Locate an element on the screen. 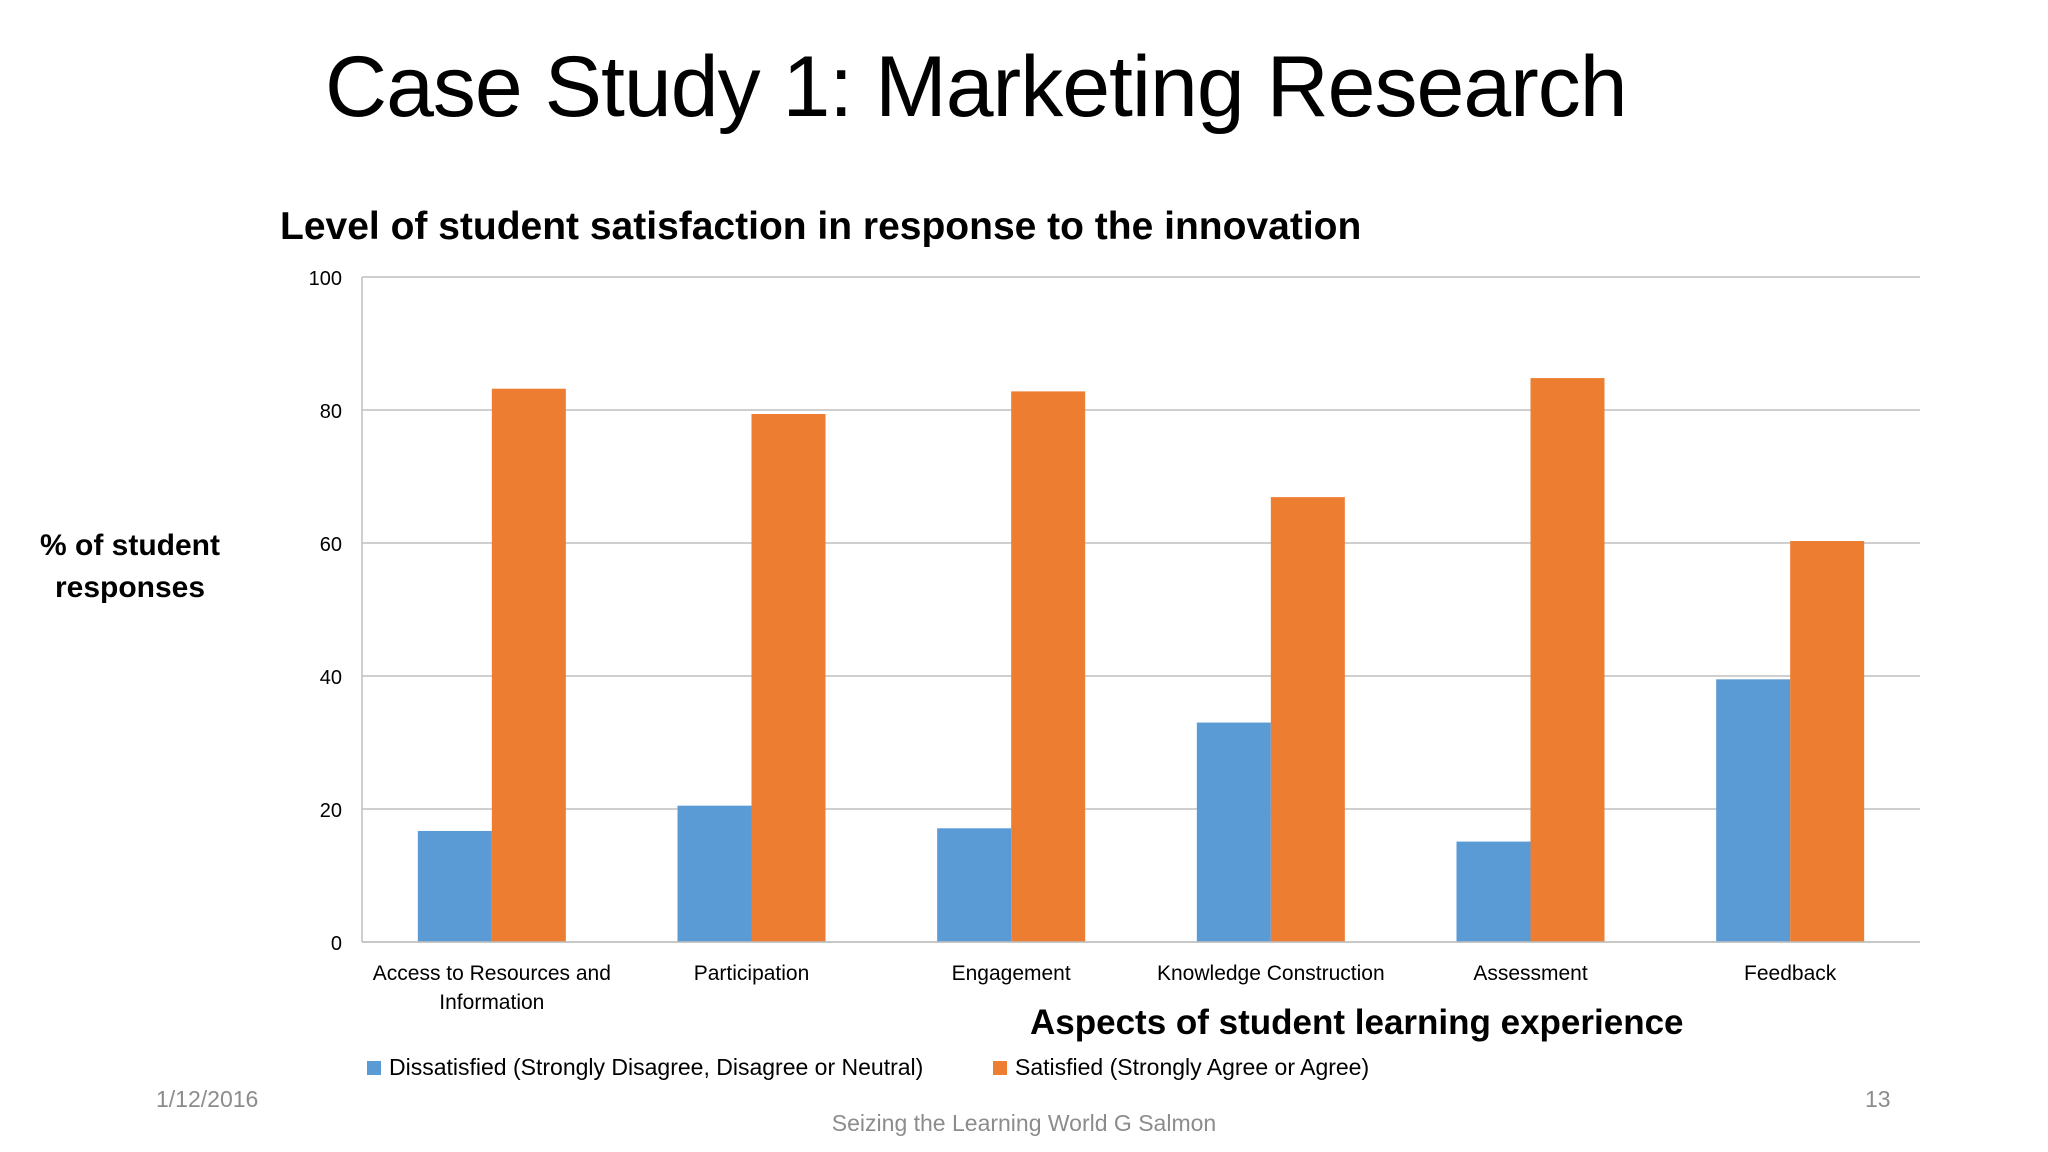  page-number: 13 is located at coordinates (1878, 1099).